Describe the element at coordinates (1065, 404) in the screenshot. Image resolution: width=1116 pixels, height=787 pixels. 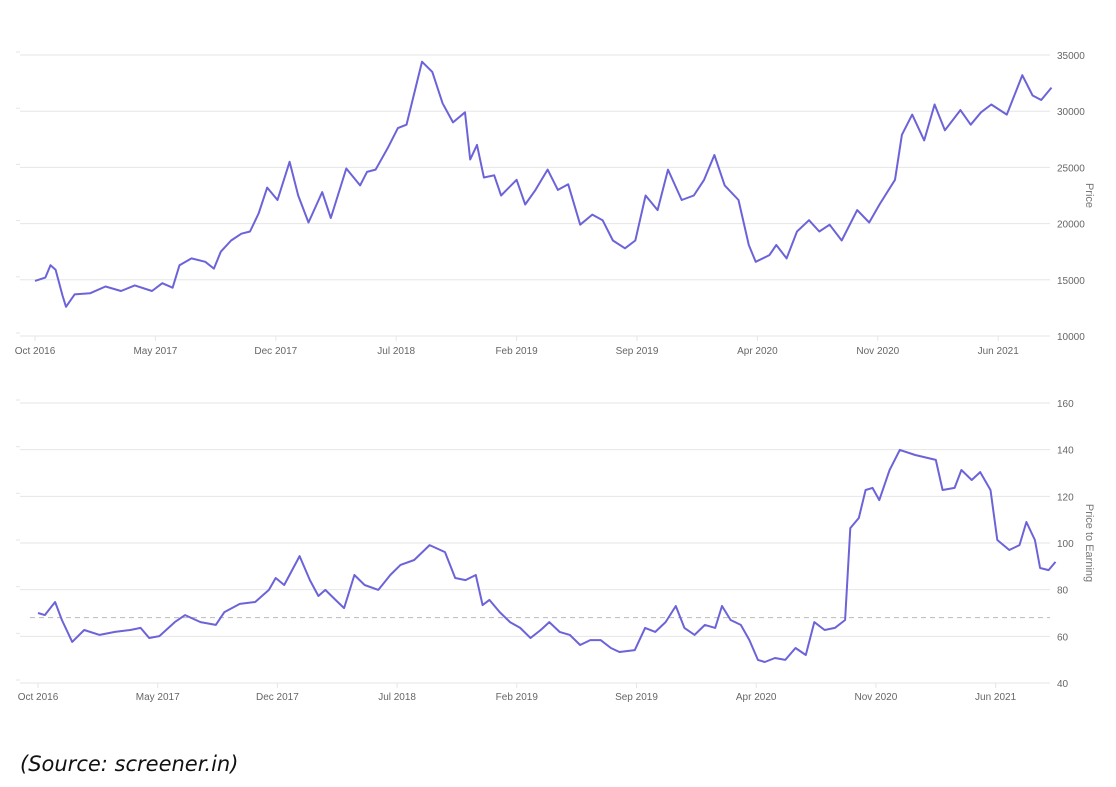
I see `y-tick-label: 160` at that location.